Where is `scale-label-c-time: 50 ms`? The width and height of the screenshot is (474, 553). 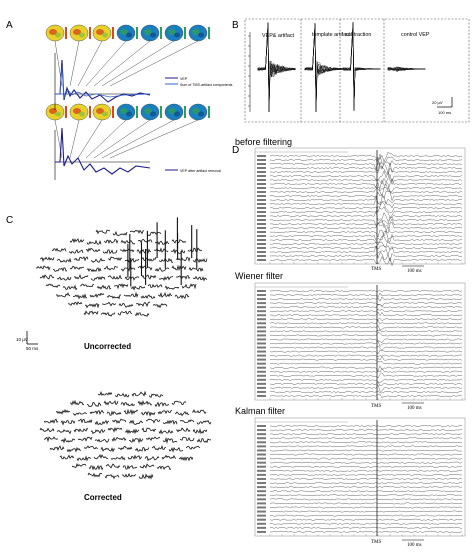 scale-label-c-time: 50 ms is located at coordinates (32, 348).